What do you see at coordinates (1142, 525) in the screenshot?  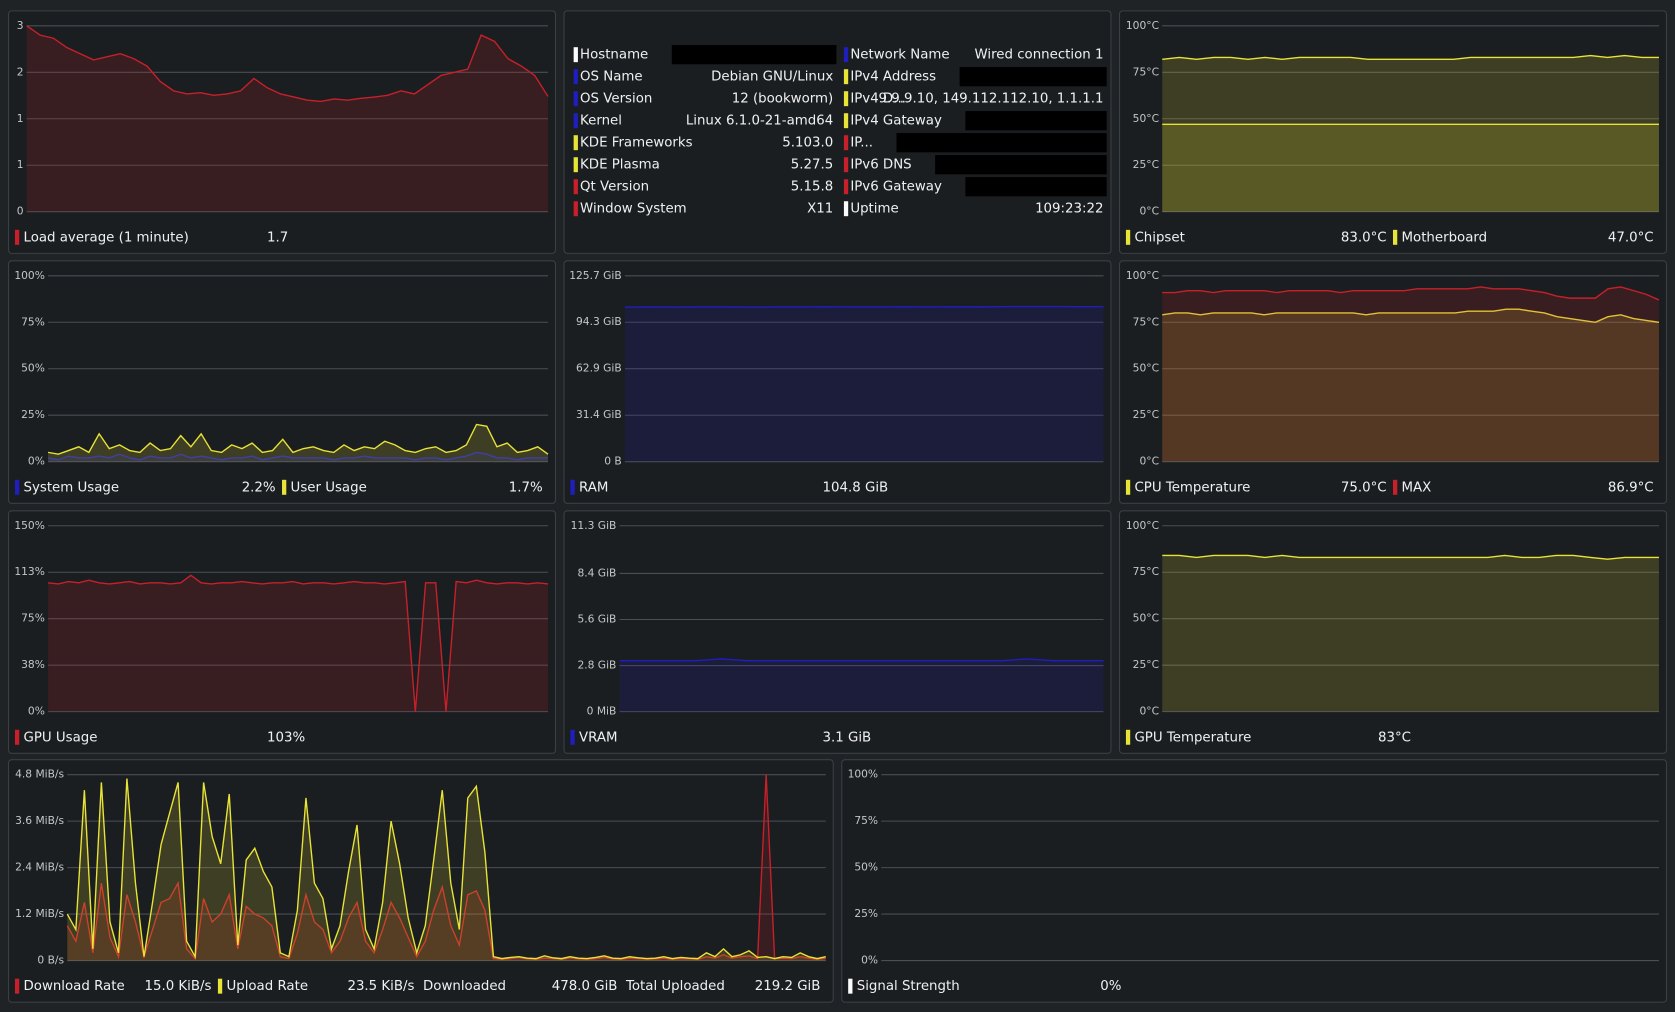 I see `y-tick-label: 100°C` at bounding box center [1142, 525].